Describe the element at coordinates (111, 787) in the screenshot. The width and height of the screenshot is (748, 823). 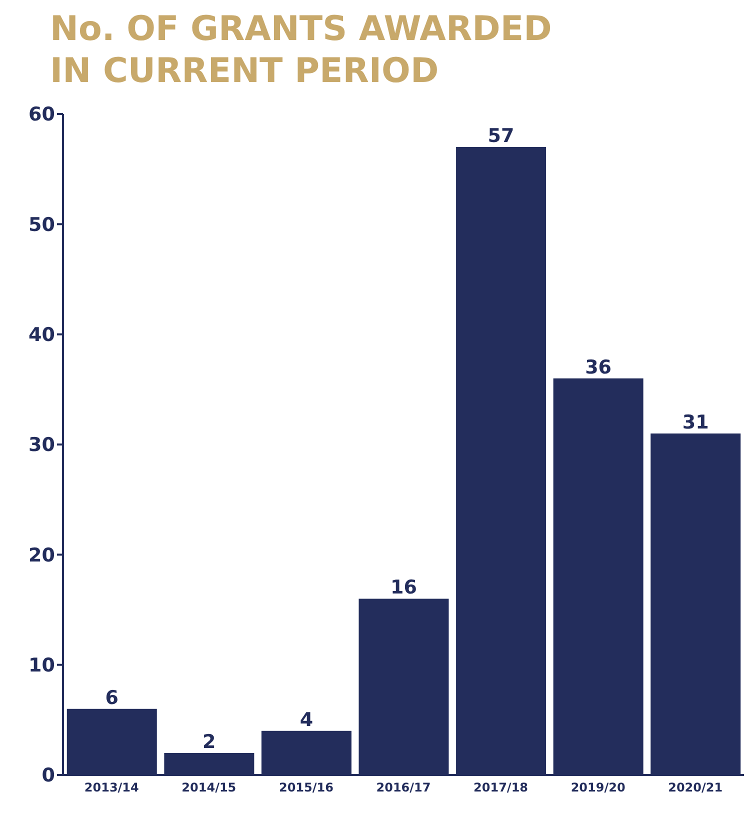
I see `x-tick-label: 2013/14` at that location.